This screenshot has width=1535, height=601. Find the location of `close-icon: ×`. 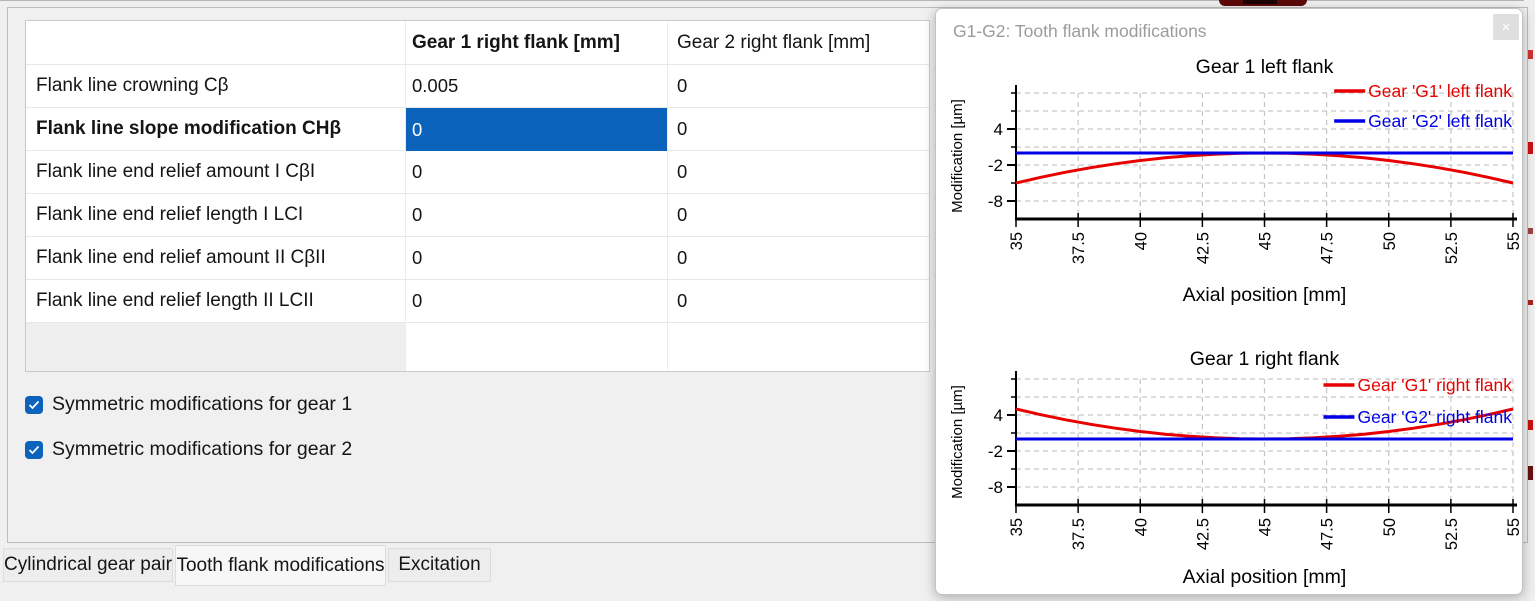

close-icon: × is located at coordinates (1506, 27).